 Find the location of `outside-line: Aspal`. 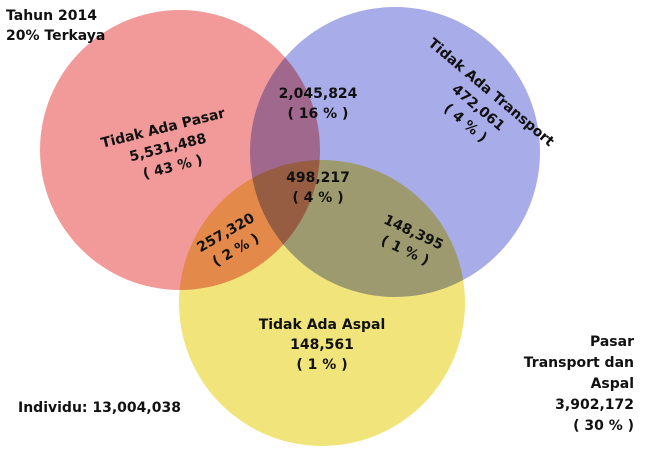

outside-line: Aspal is located at coordinates (612, 384).